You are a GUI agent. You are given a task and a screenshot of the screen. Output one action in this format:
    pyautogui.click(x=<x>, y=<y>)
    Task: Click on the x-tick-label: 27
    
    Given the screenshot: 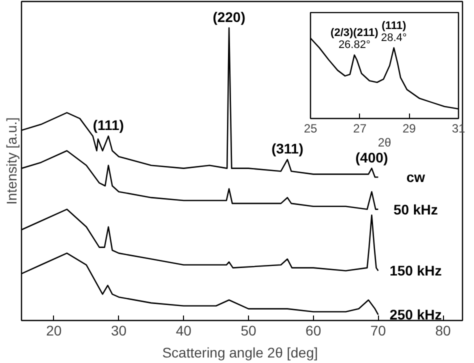 What is the action you would take?
    pyautogui.click(x=360, y=129)
    